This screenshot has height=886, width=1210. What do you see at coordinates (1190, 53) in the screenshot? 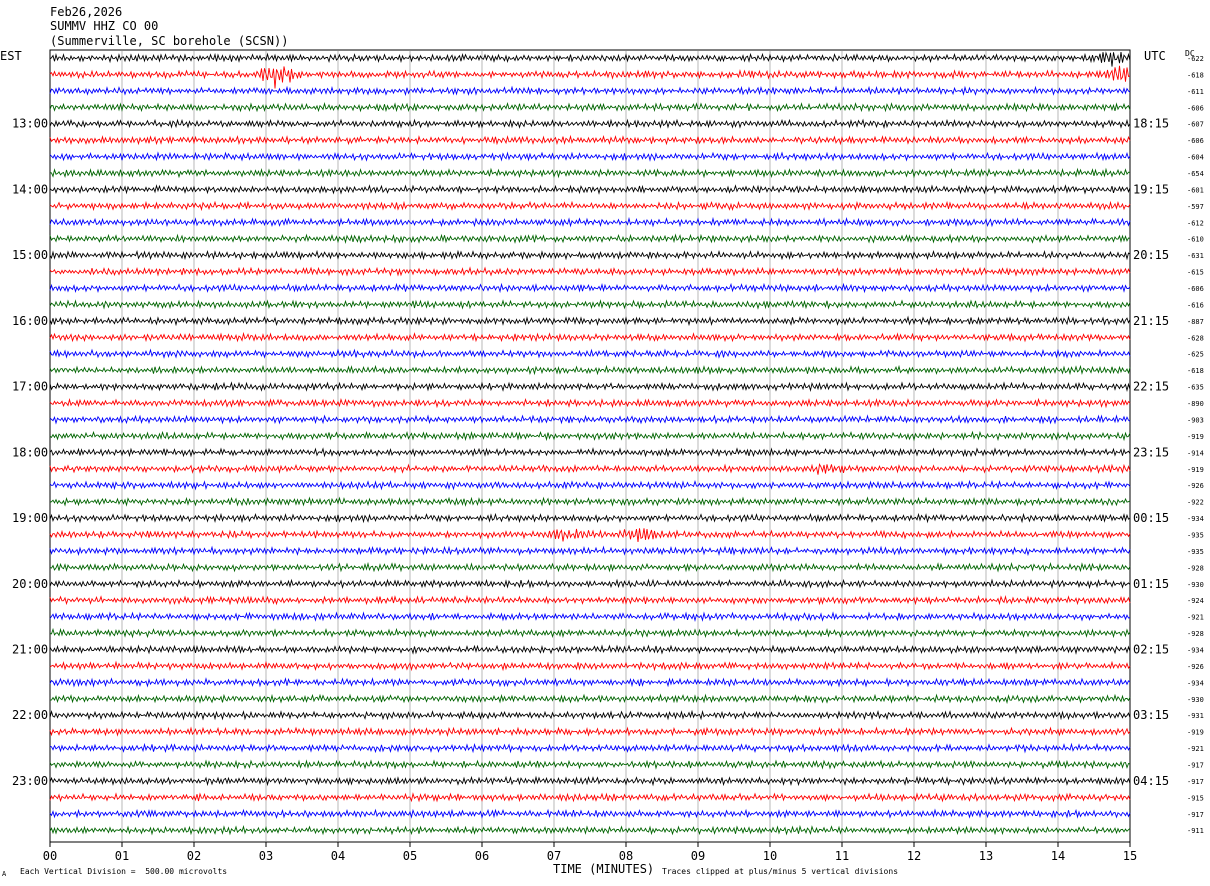
I see `dc-offset-header: DC` at bounding box center [1190, 53].